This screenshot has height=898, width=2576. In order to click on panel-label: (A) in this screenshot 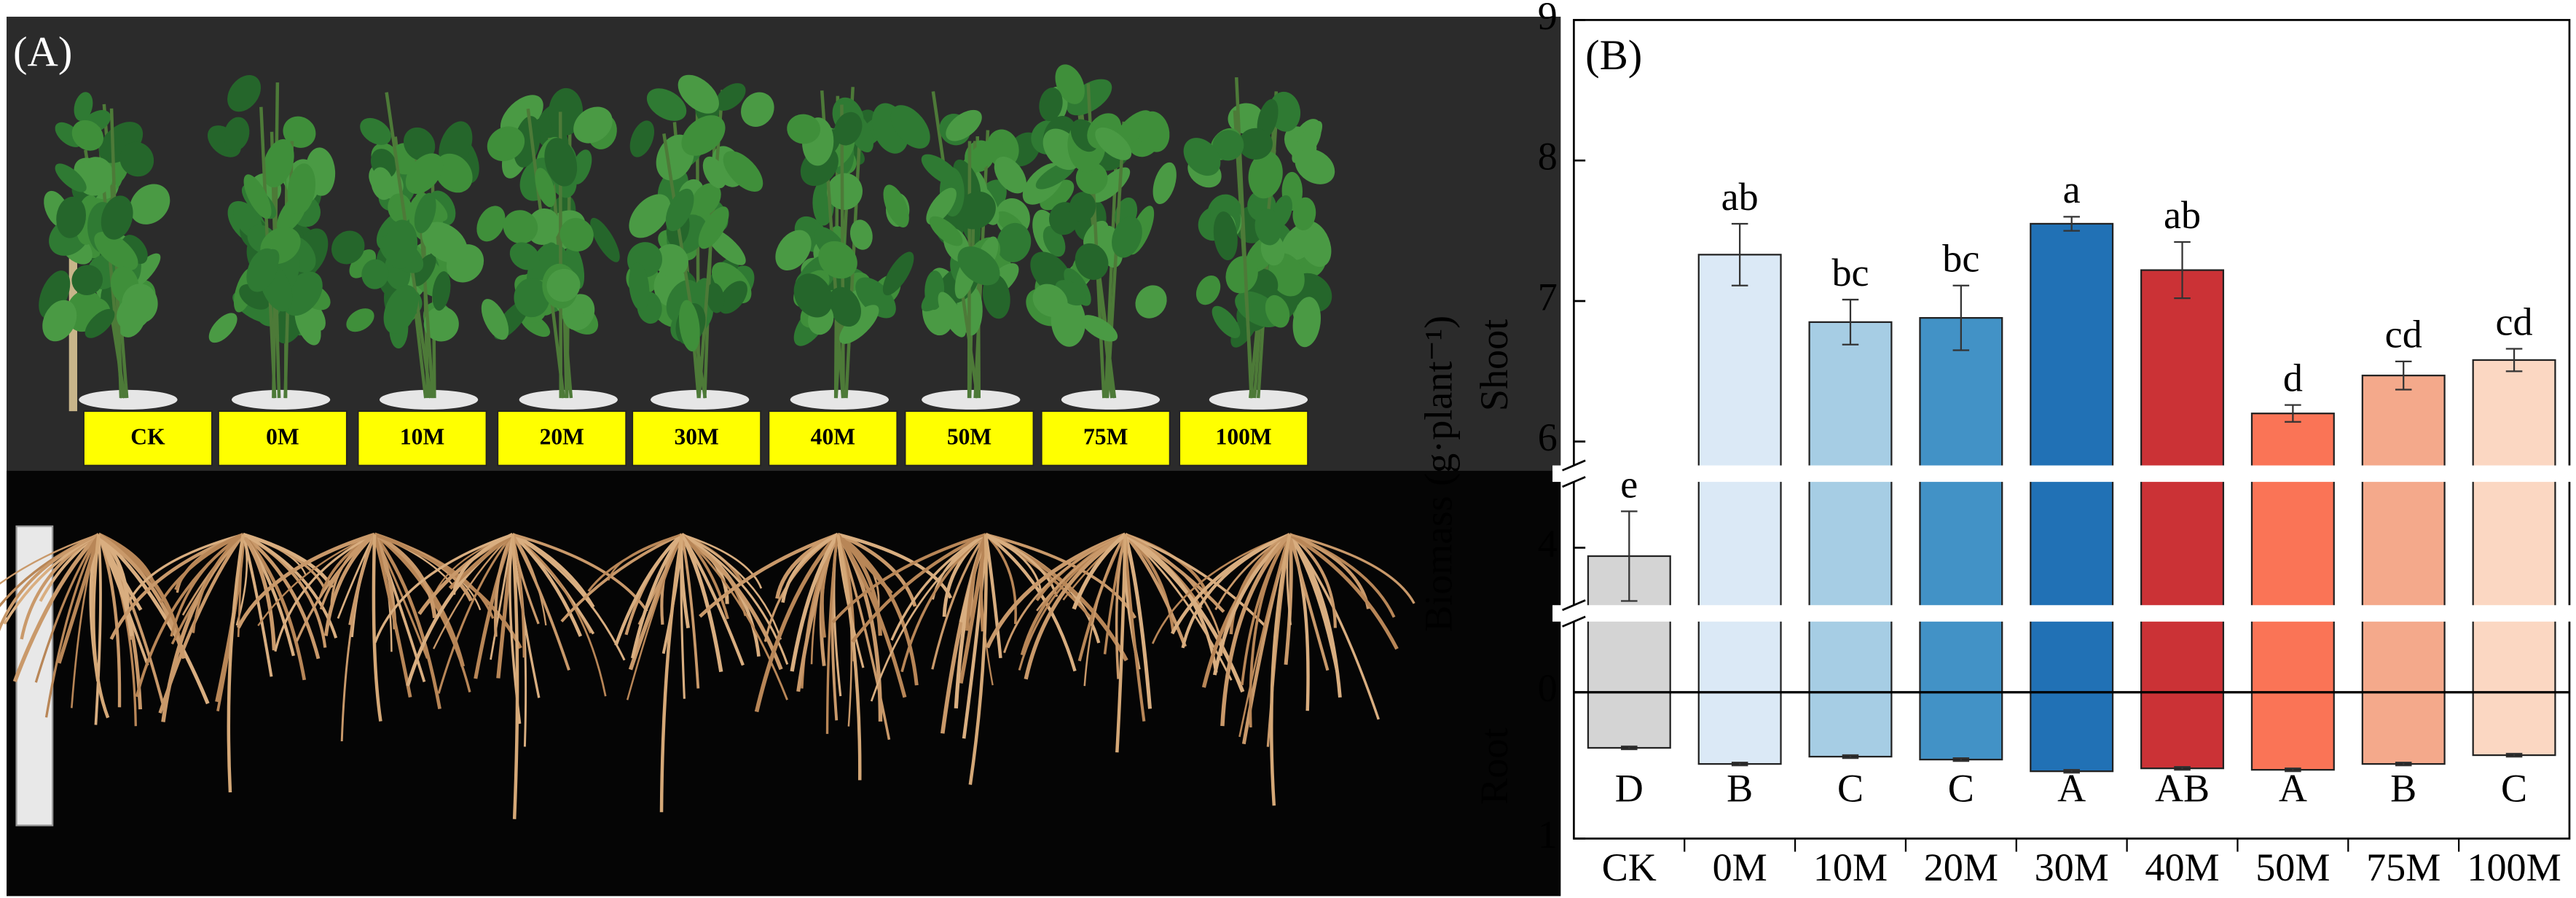, I will do `click(42, 52)`.